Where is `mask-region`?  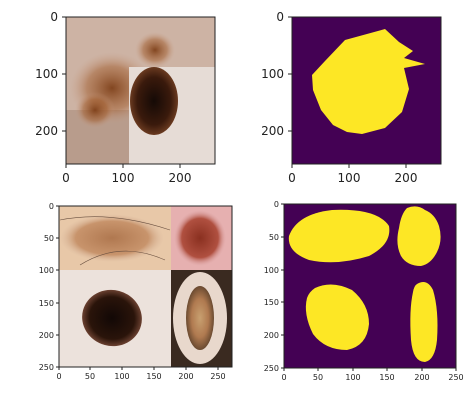 mask-region is located at coordinates (368, 81).